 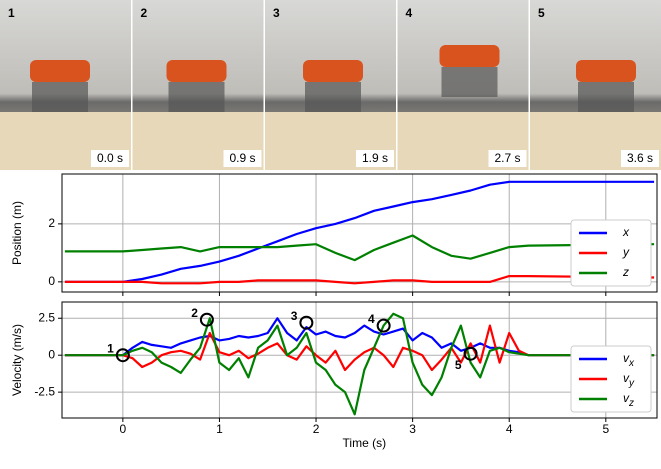 I want to click on photo-label: 5, so click(x=541, y=13).